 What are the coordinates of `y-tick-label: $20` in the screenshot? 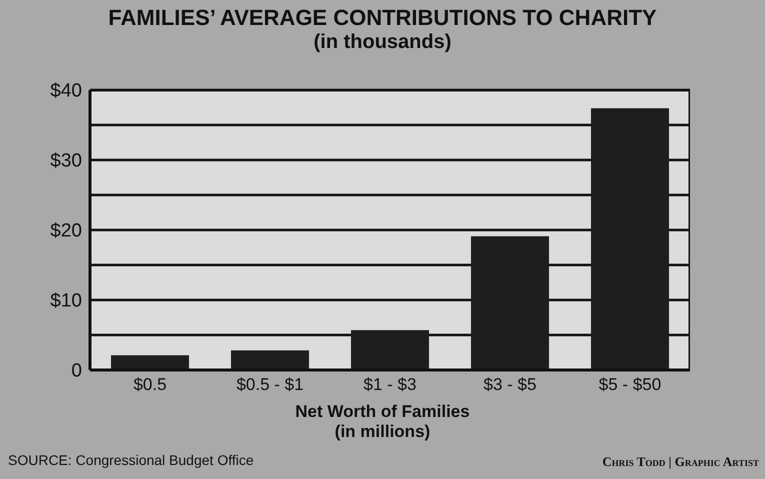 It's located at (66, 231).